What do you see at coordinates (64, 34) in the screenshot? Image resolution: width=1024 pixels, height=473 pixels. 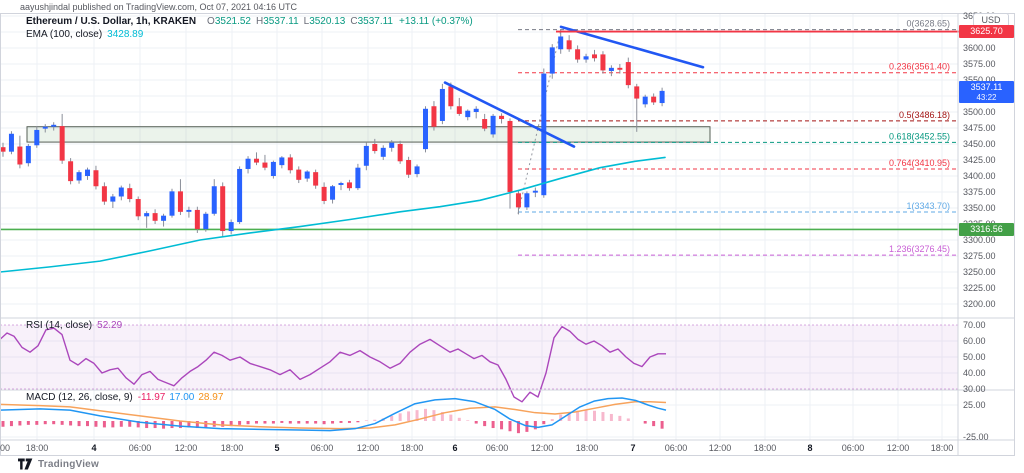 I see `ema-label: EMA (100, close)` at bounding box center [64, 34].